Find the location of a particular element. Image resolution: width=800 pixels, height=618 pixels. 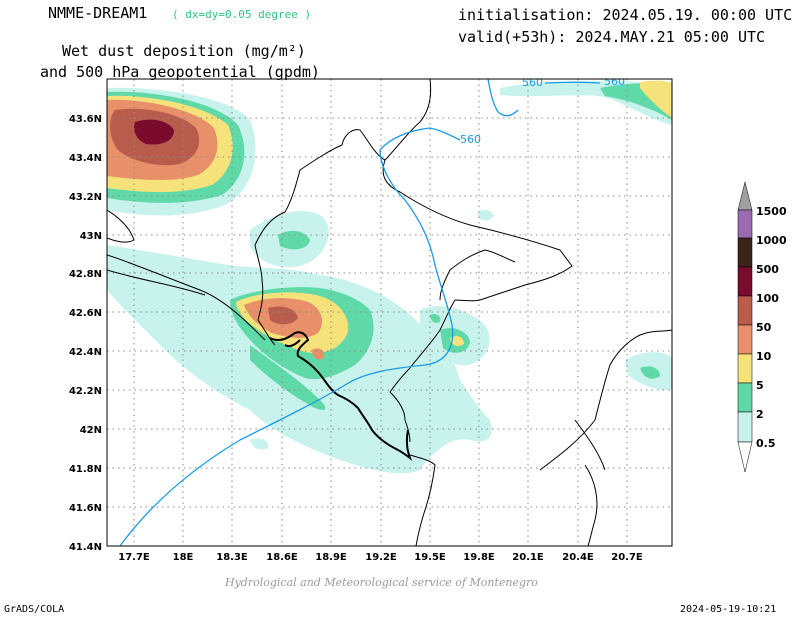

lat-tick-label: 41.8N is located at coordinates (85, 469).